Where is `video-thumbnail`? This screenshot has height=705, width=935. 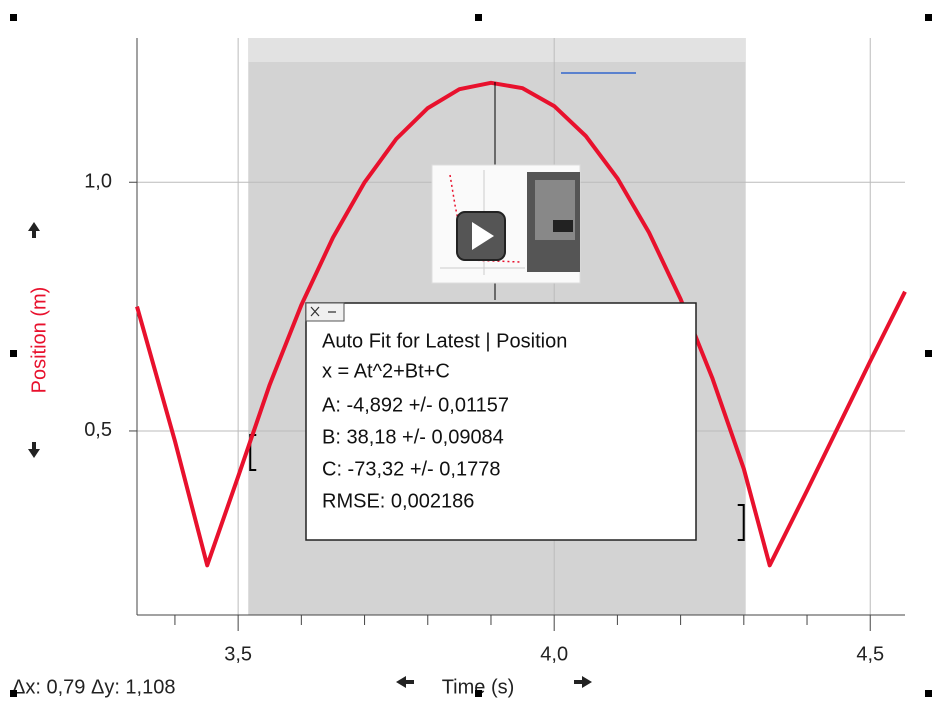
video-thumbnail is located at coordinates (506, 224).